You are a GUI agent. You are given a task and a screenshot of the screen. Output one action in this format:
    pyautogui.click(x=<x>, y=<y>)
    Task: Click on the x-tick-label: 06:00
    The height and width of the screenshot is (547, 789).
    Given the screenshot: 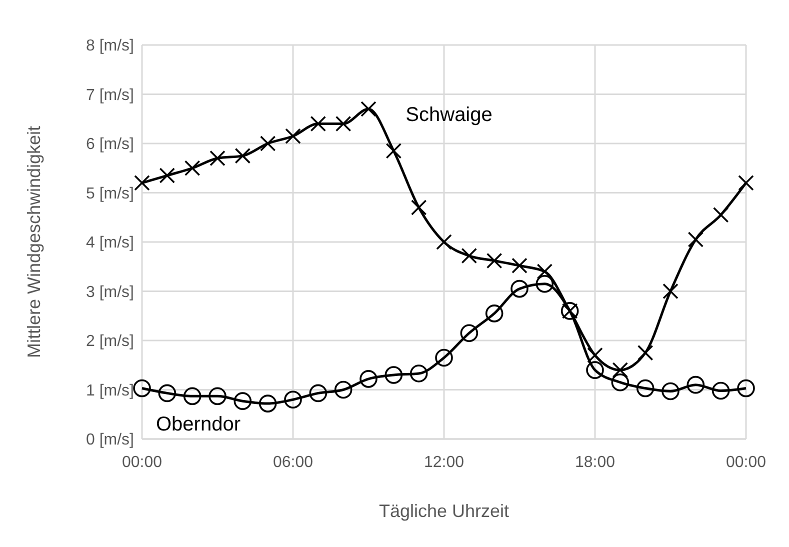 What is the action you would take?
    pyautogui.click(x=293, y=462)
    